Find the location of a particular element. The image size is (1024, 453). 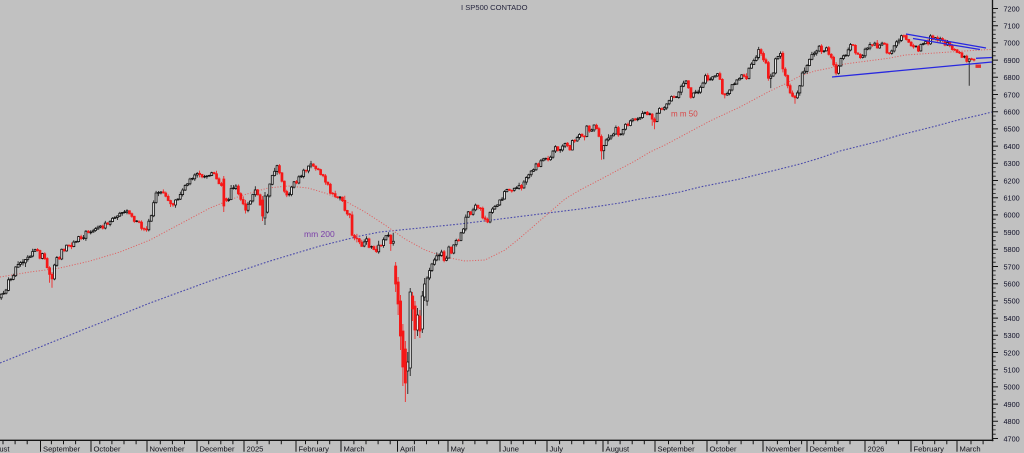

svg-text: May is located at coordinates (458, 448).